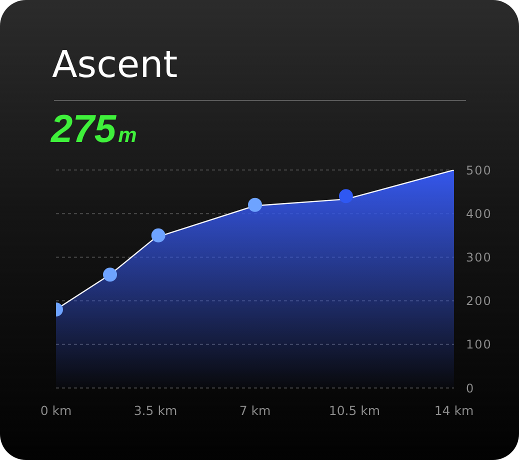  What do you see at coordinates (479, 257) in the screenshot?
I see `y-tick-label: 300` at bounding box center [479, 257].